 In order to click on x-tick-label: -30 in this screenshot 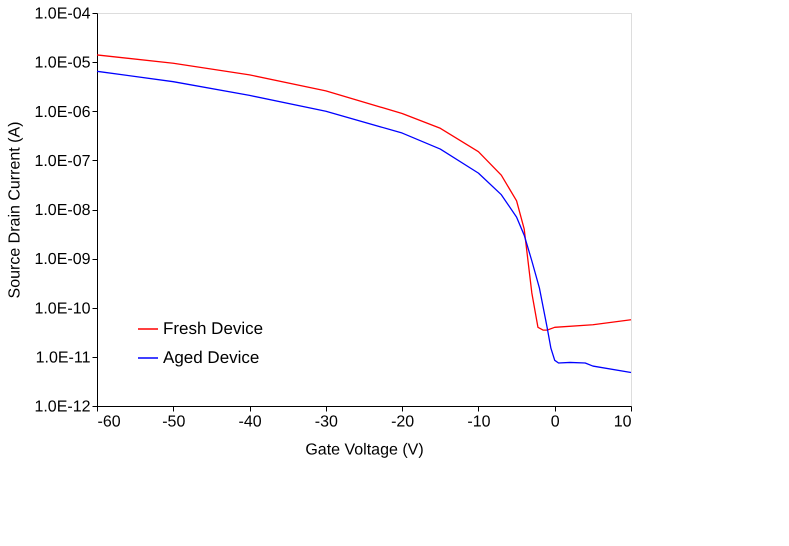, I will do `click(326, 422)`.